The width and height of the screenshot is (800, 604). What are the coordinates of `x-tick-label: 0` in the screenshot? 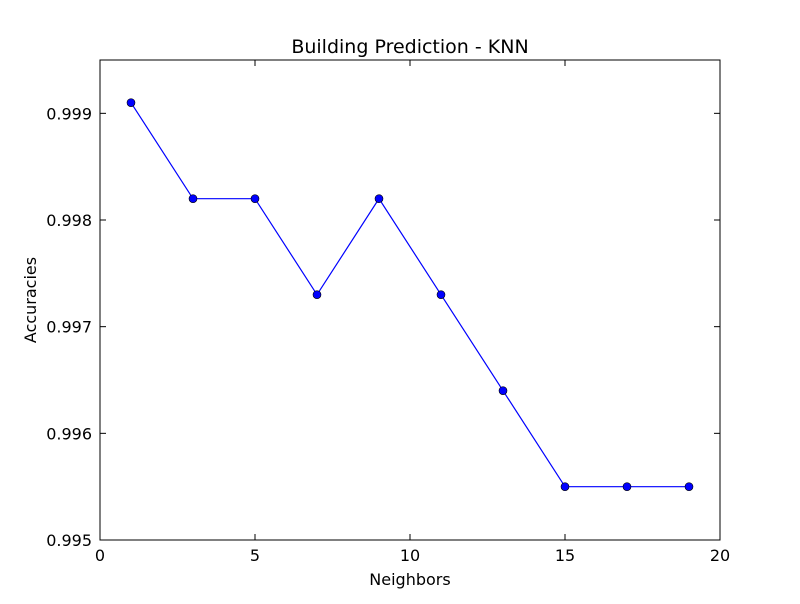 It's located at (100, 555).